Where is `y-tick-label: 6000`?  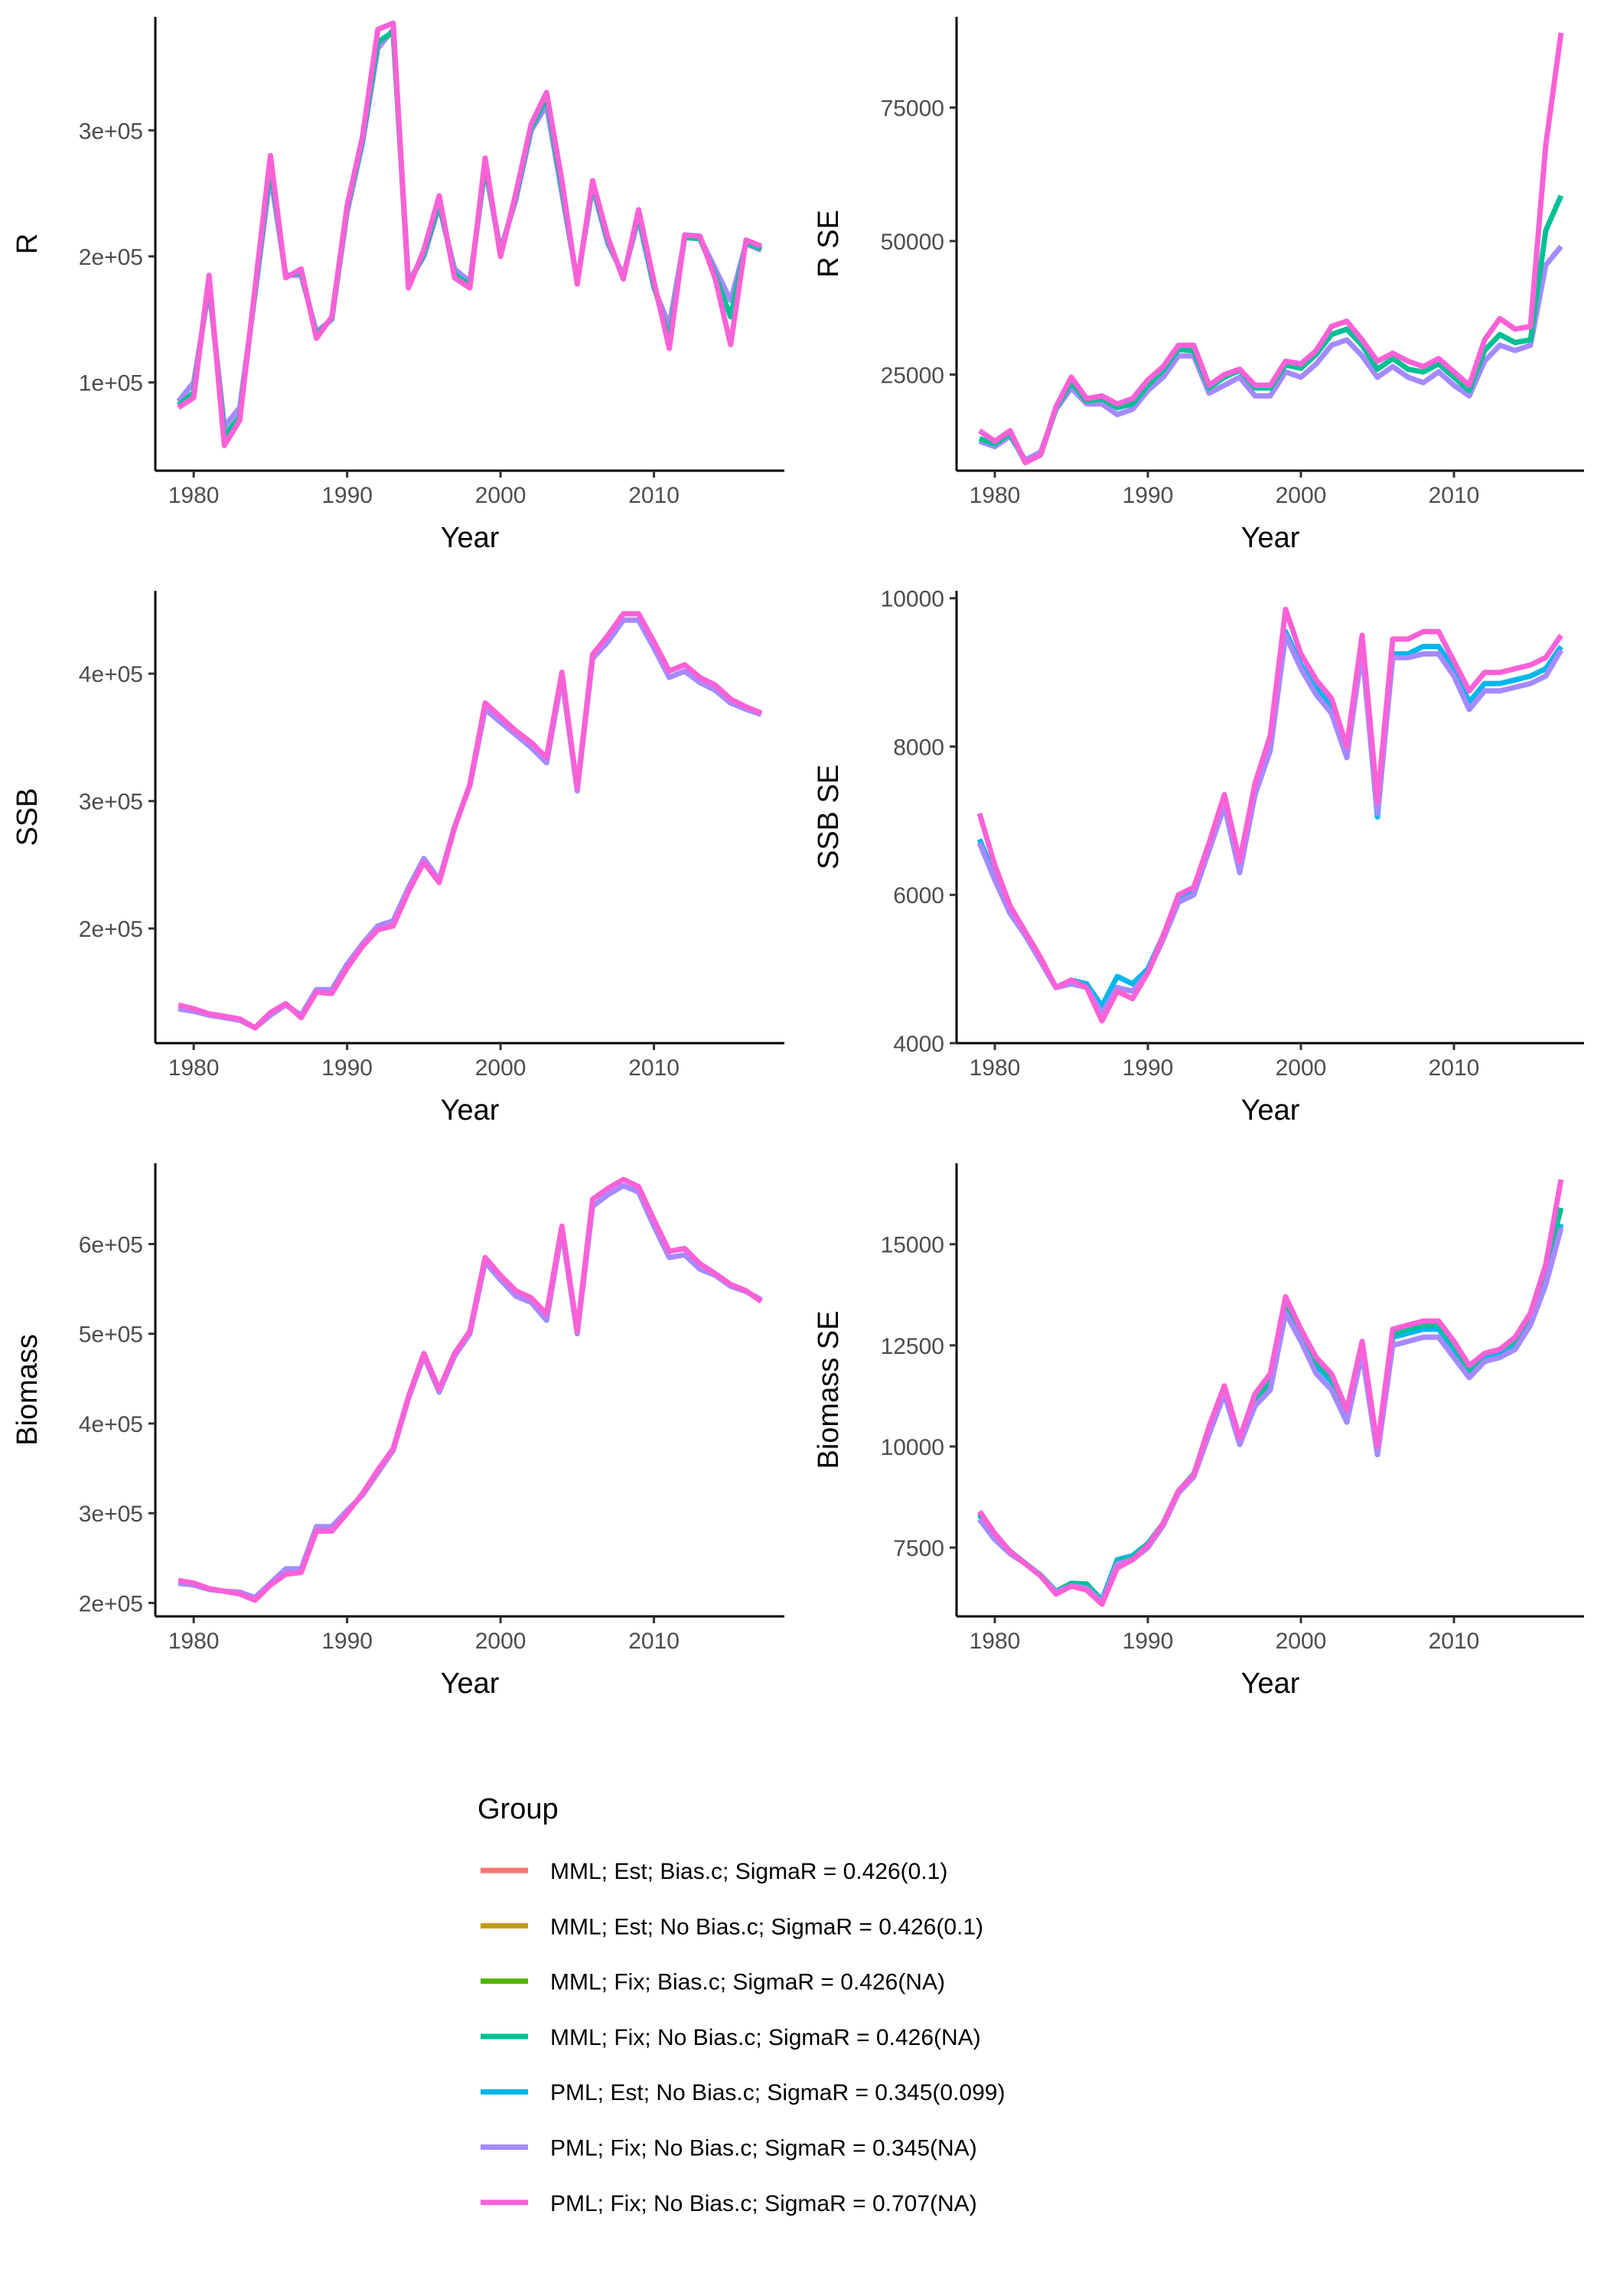 y-tick-label: 6000 is located at coordinates (918, 895).